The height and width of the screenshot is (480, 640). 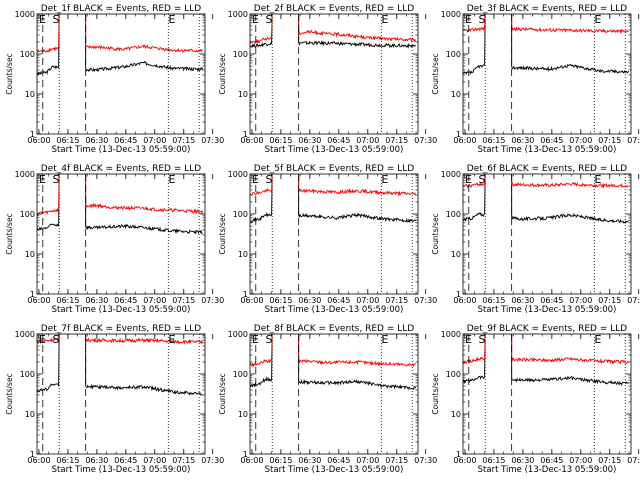 What do you see at coordinates (334, 169) in the screenshot?
I see `chart-title: Det_5f BLACK = Events, RED = LLD` at bounding box center [334, 169].